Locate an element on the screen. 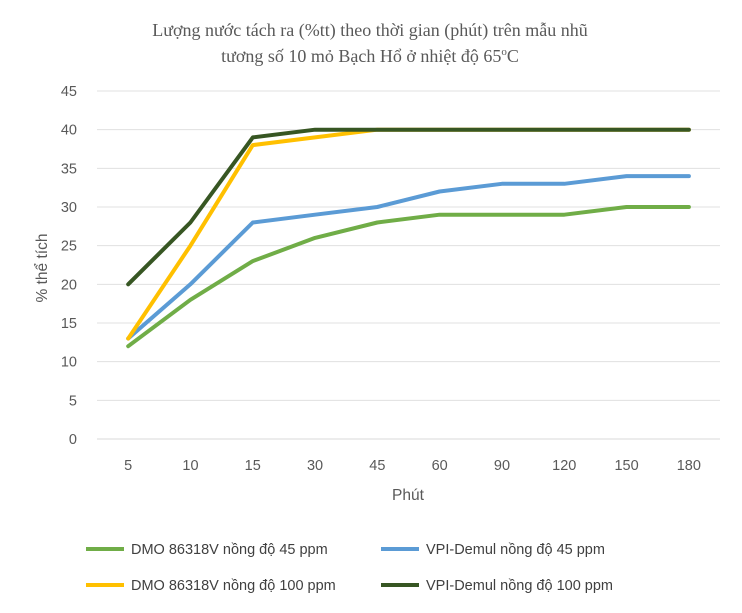 This screenshot has width=742, height=613. y-tick-label: 35 is located at coordinates (69, 169).